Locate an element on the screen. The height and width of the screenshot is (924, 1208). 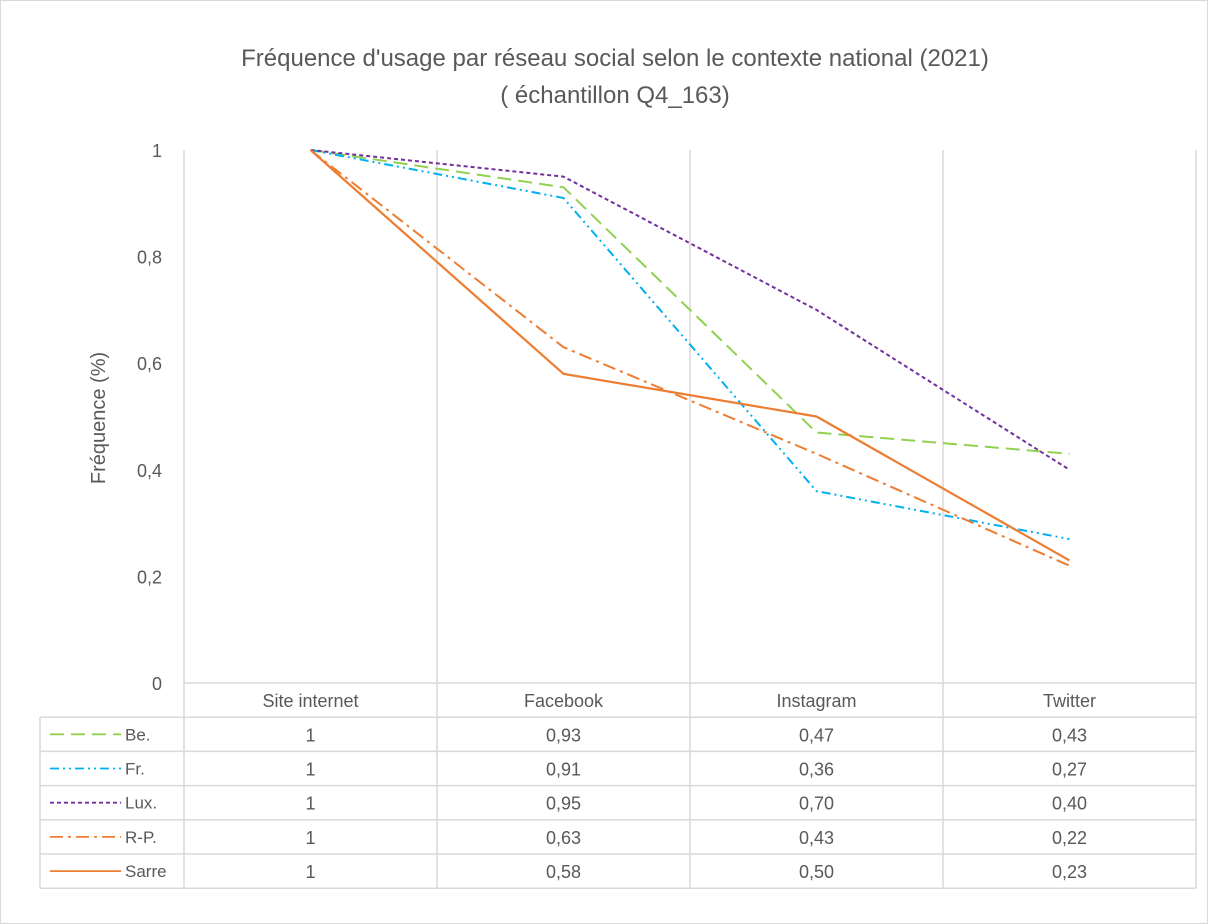
y-axis-label: Fréquence (%) is located at coordinates (99, 418).